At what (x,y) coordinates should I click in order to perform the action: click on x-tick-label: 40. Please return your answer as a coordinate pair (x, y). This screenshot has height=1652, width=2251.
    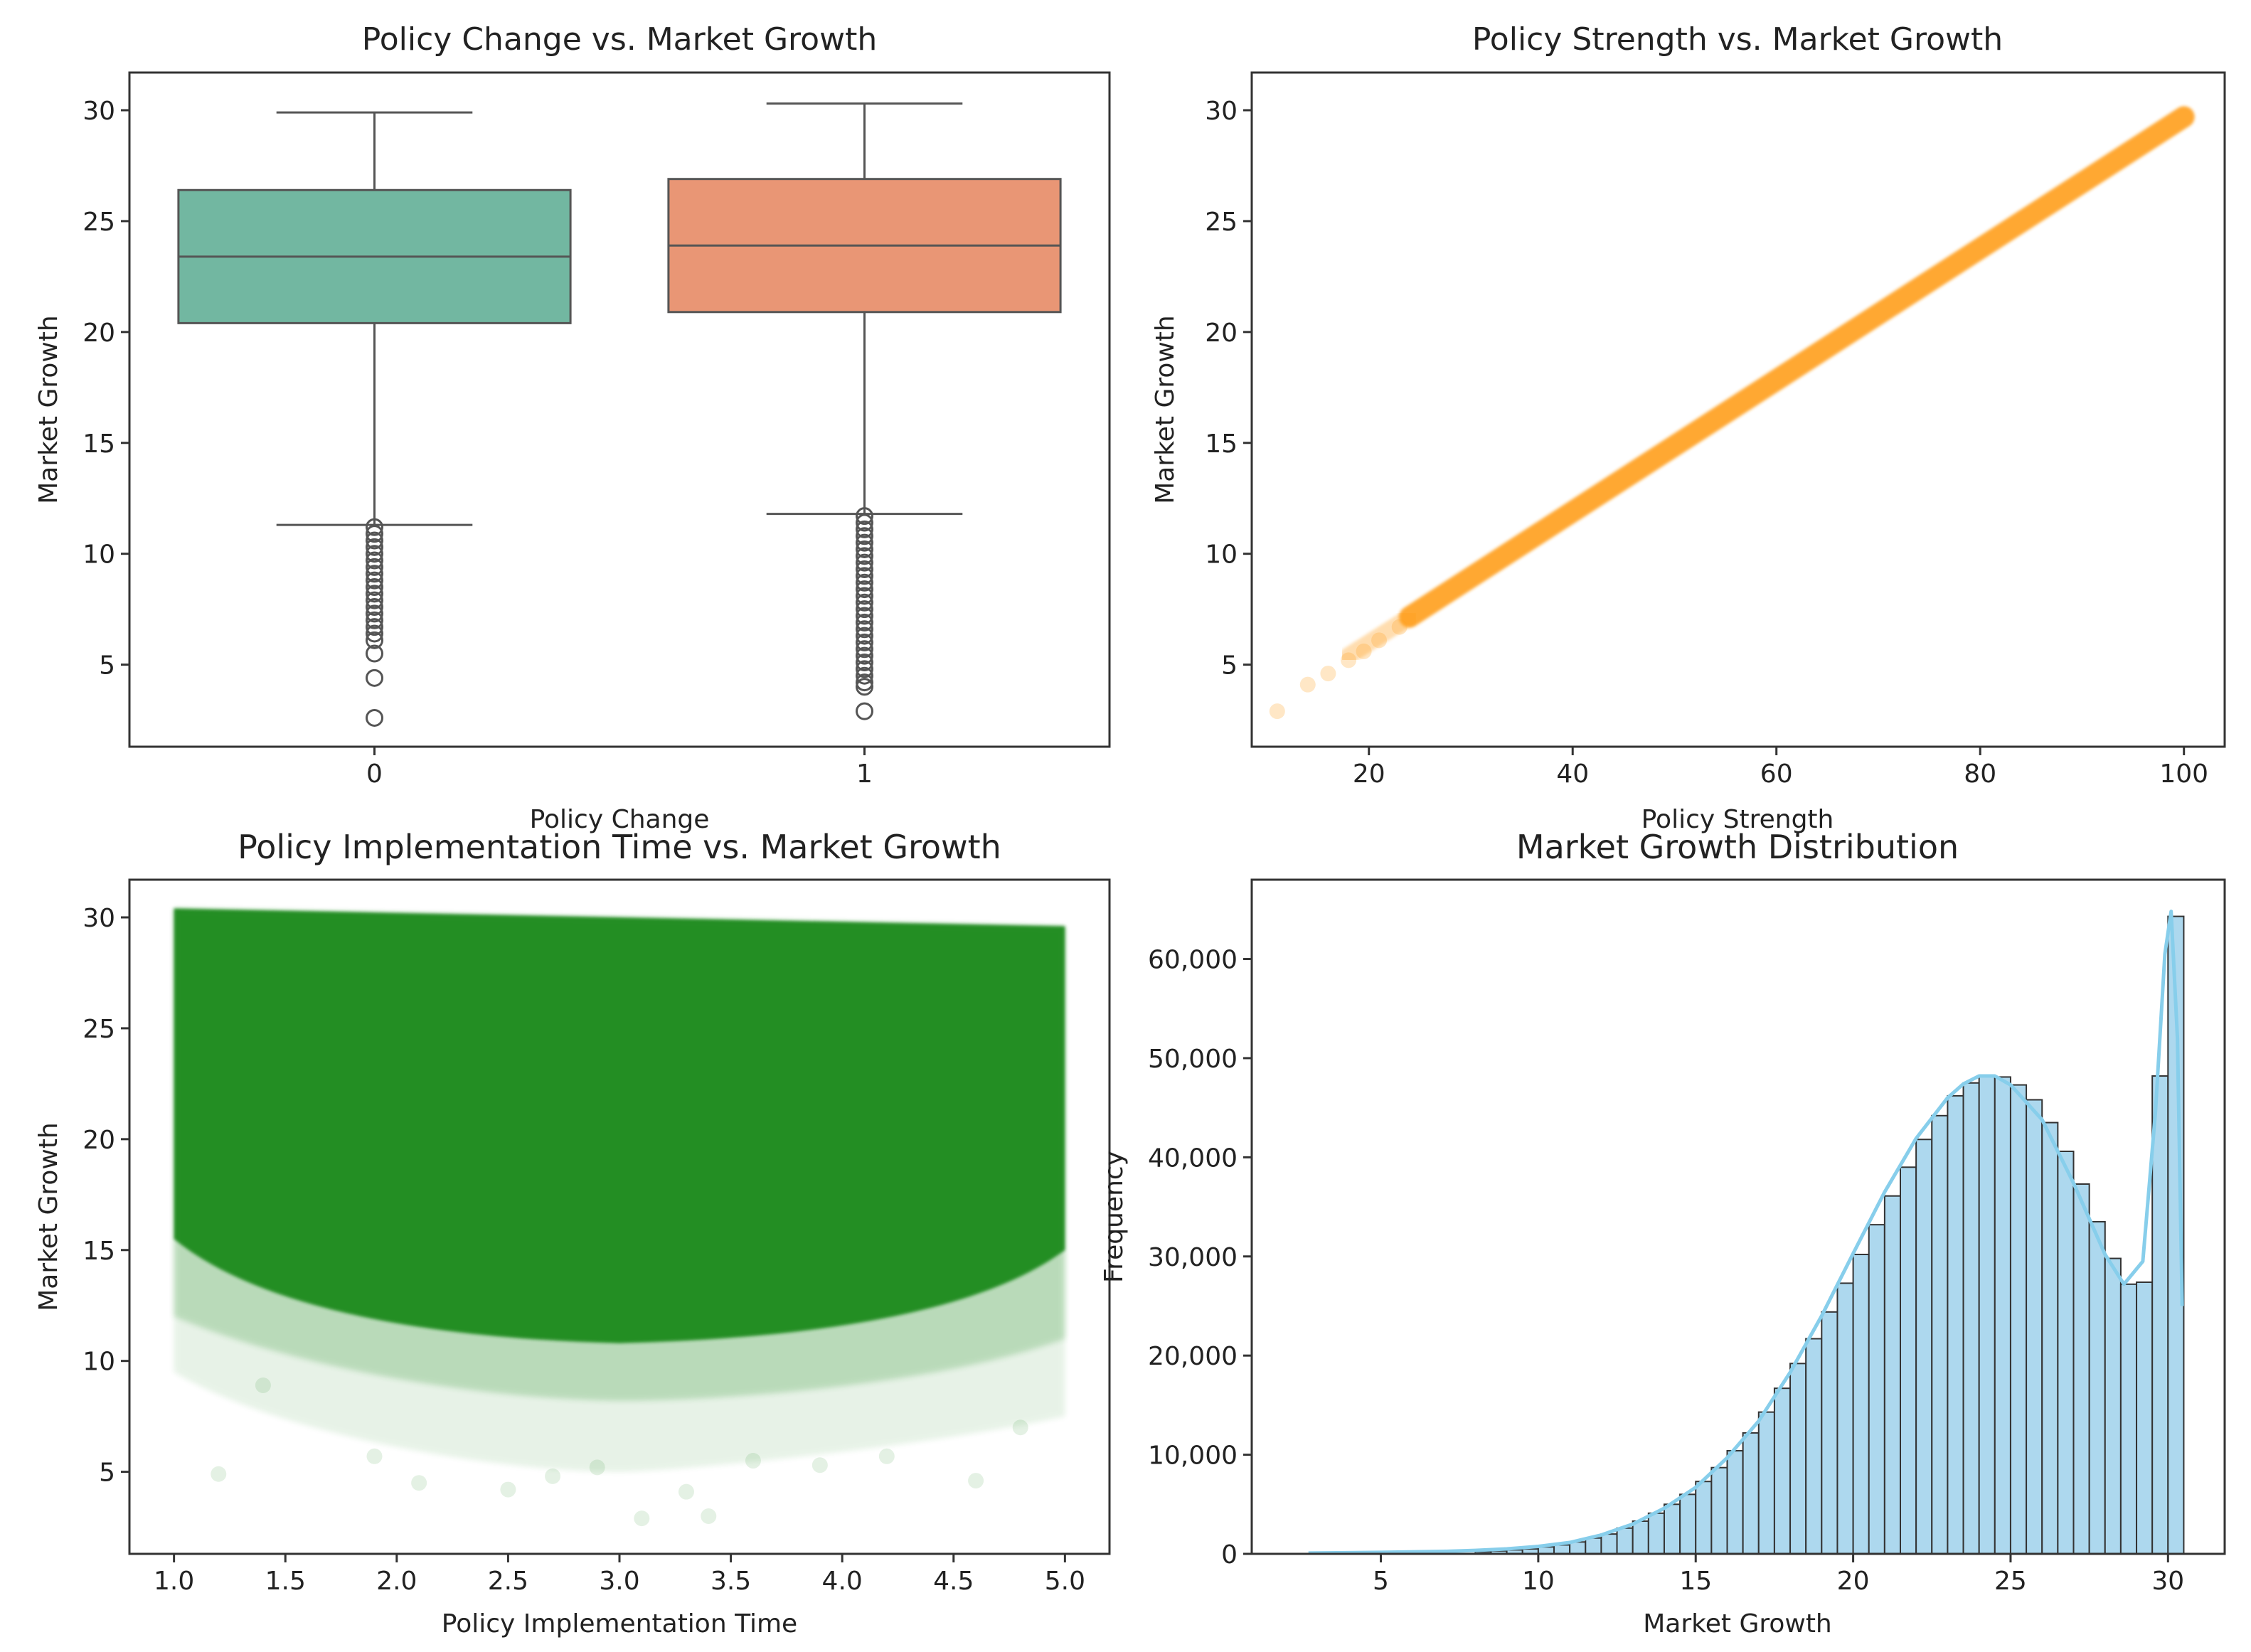
    Looking at the image, I should click on (1572, 774).